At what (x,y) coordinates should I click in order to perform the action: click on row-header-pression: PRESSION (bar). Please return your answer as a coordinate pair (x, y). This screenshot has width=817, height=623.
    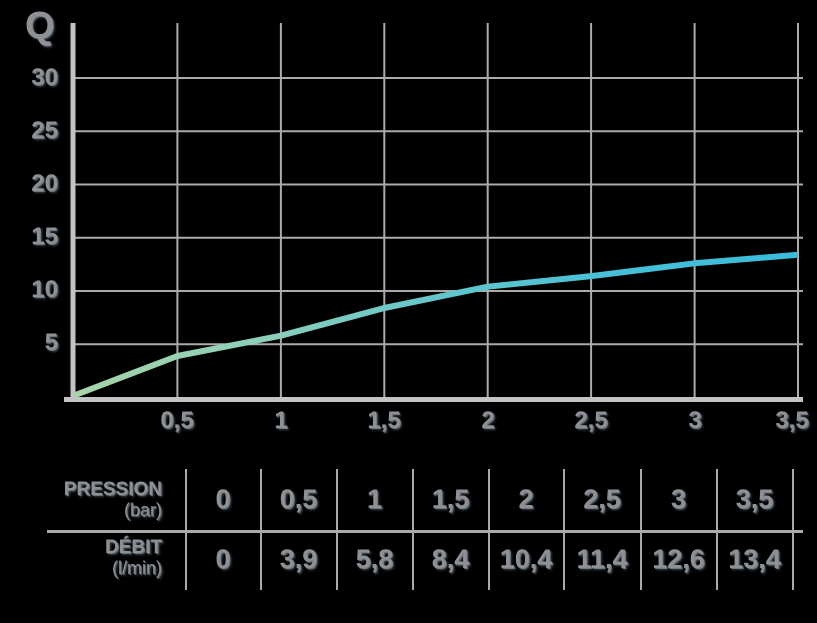
    Looking at the image, I should click on (95, 500).